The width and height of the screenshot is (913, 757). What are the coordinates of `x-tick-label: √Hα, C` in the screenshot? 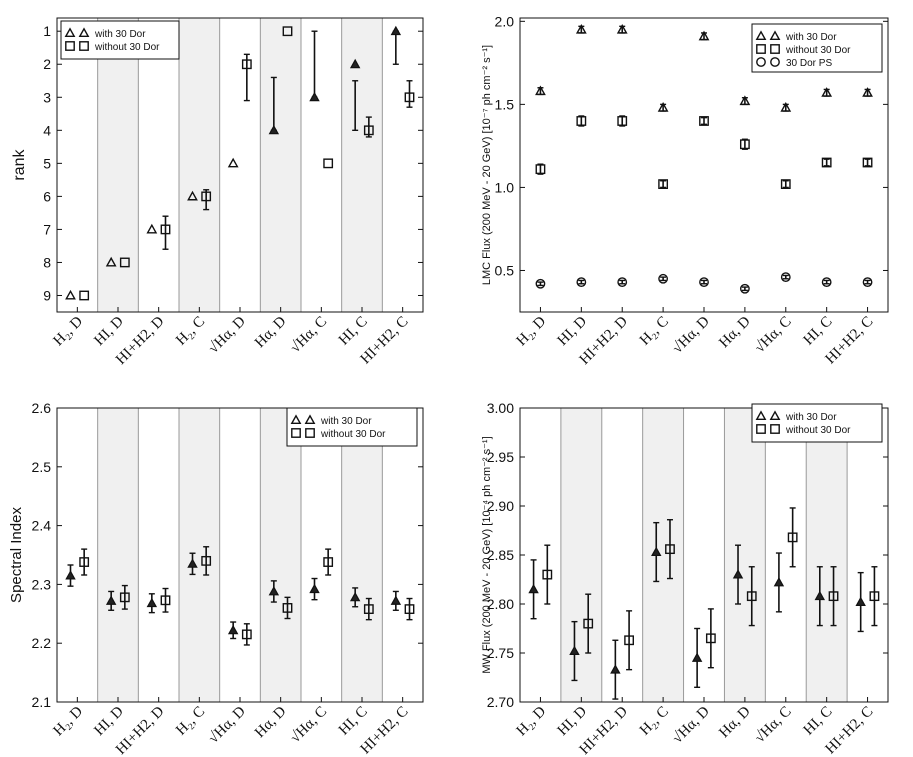 It's located at (308, 335).